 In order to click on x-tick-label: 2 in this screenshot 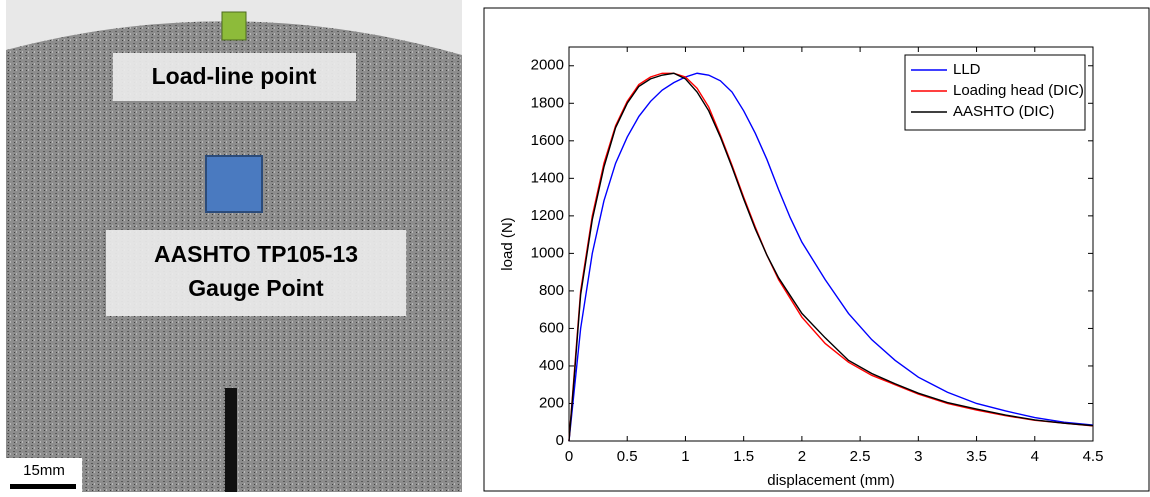, I will do `click(802, 456)`.